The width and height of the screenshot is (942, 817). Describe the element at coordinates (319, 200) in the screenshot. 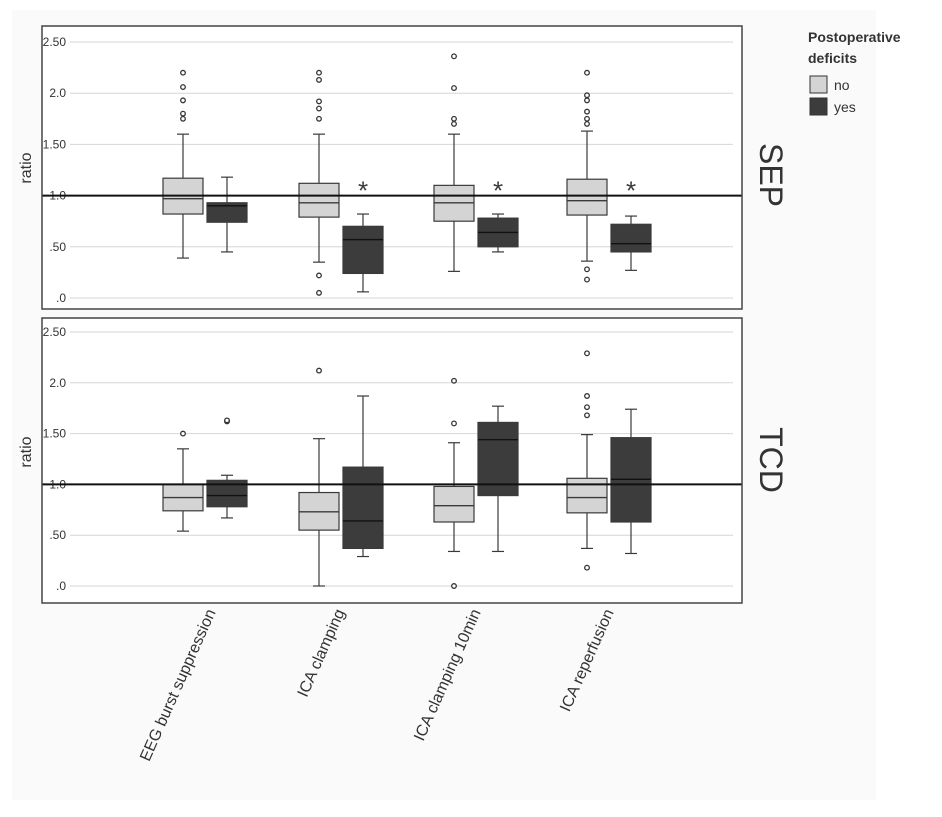

I see `sep-ica-clamping-no-box` at that location.